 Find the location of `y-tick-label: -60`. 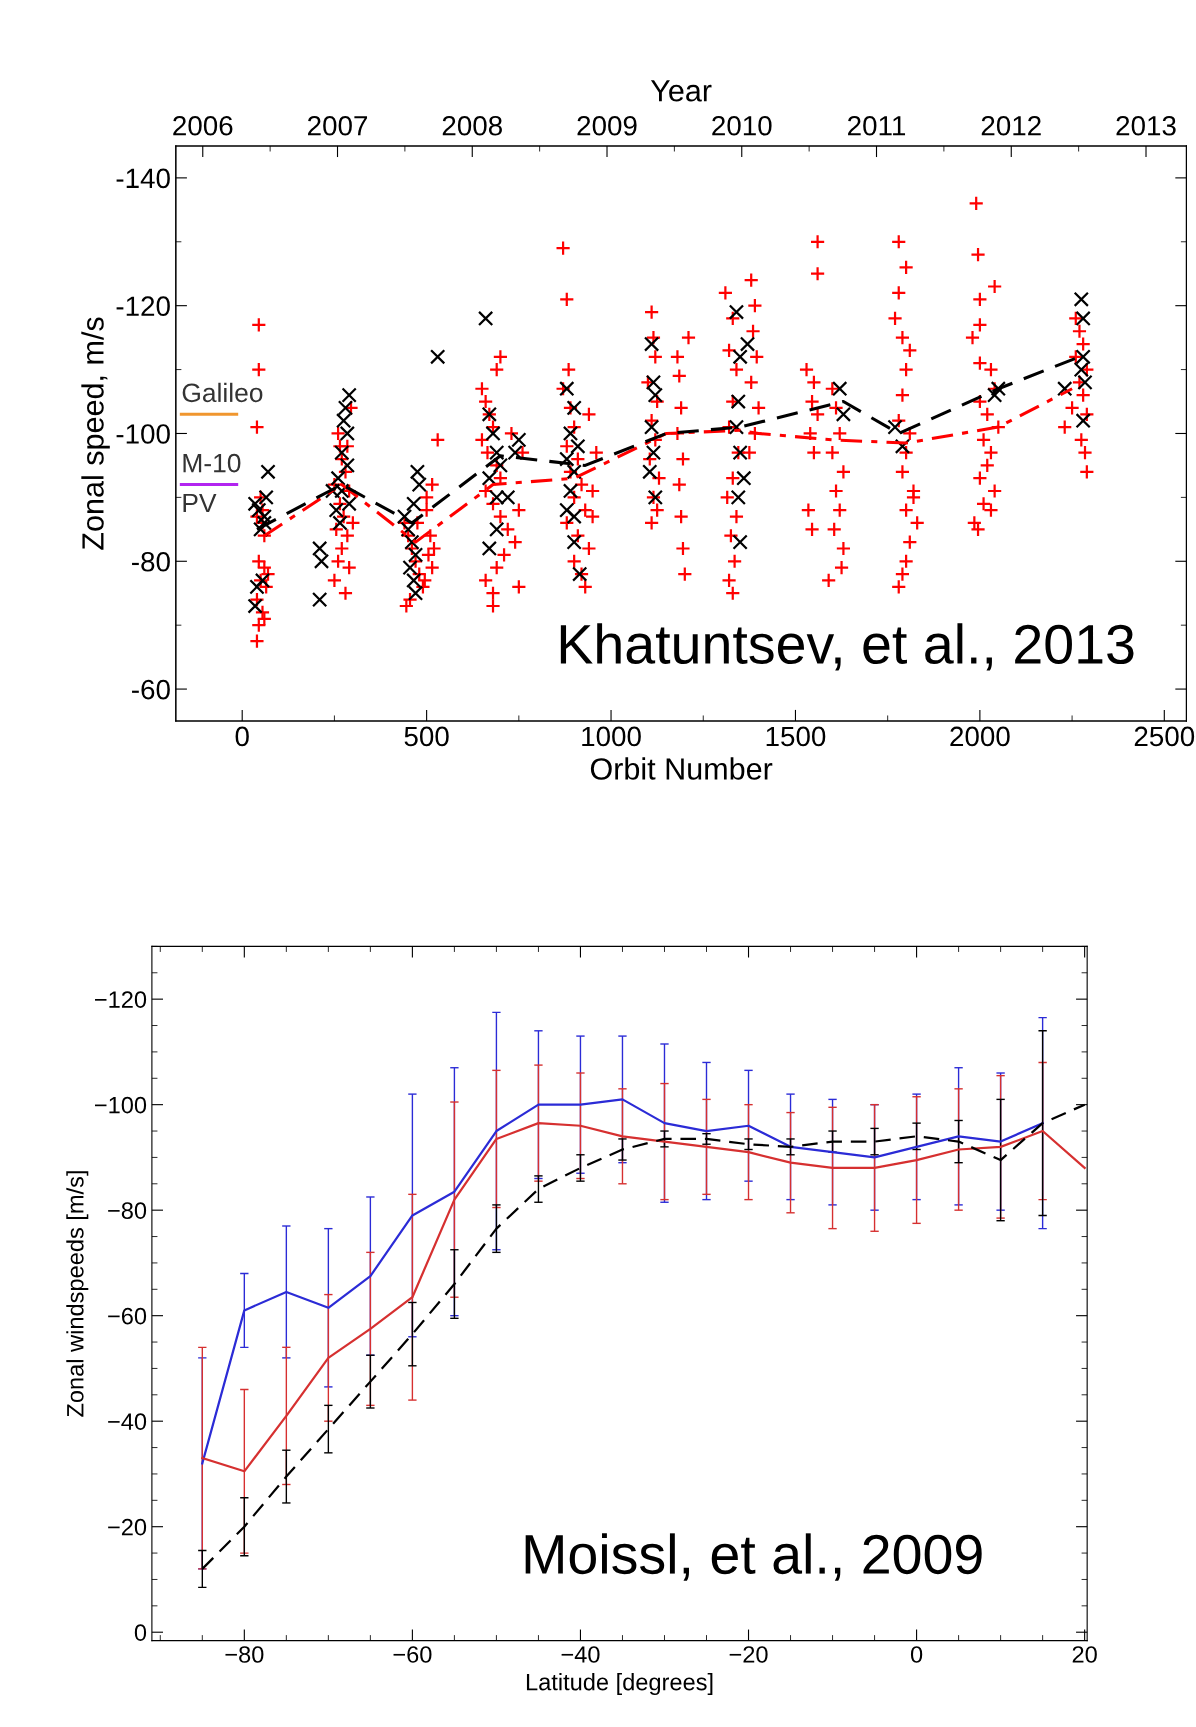

y-tick-label: -60 is located at coordinates (151, 689).